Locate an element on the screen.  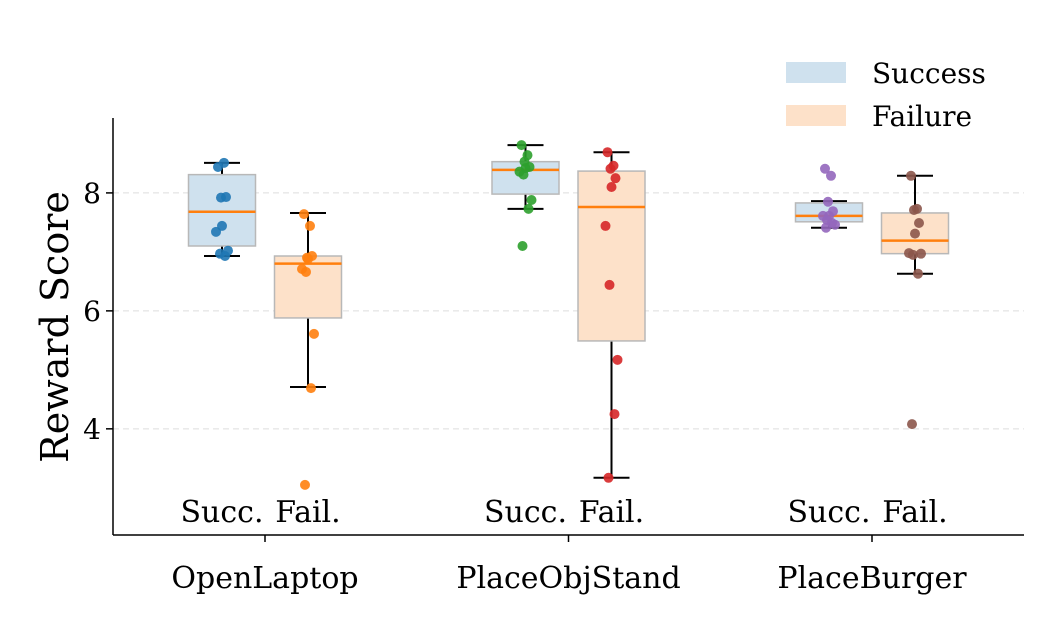
y-tick-label: 8 is located at coordinates (92, 193).